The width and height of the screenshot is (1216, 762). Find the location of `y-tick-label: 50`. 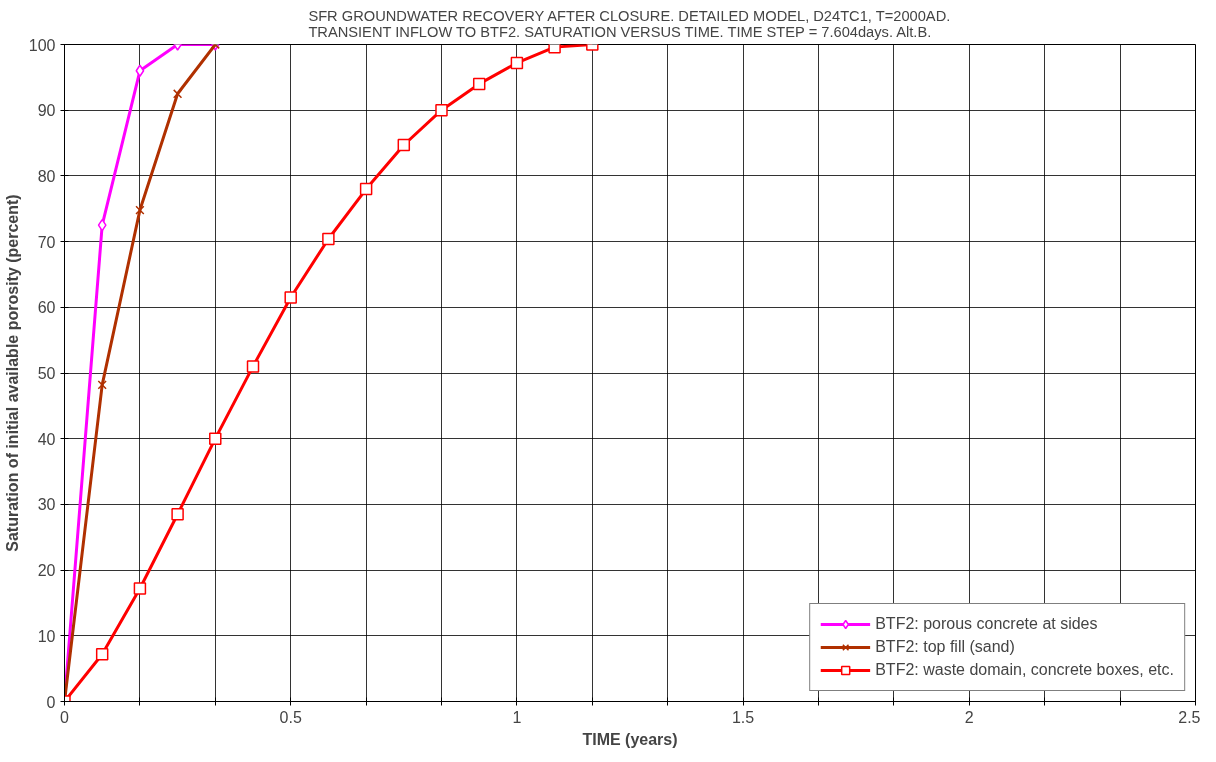

y-tick-label: 50 is located at coordinates (46, 373).